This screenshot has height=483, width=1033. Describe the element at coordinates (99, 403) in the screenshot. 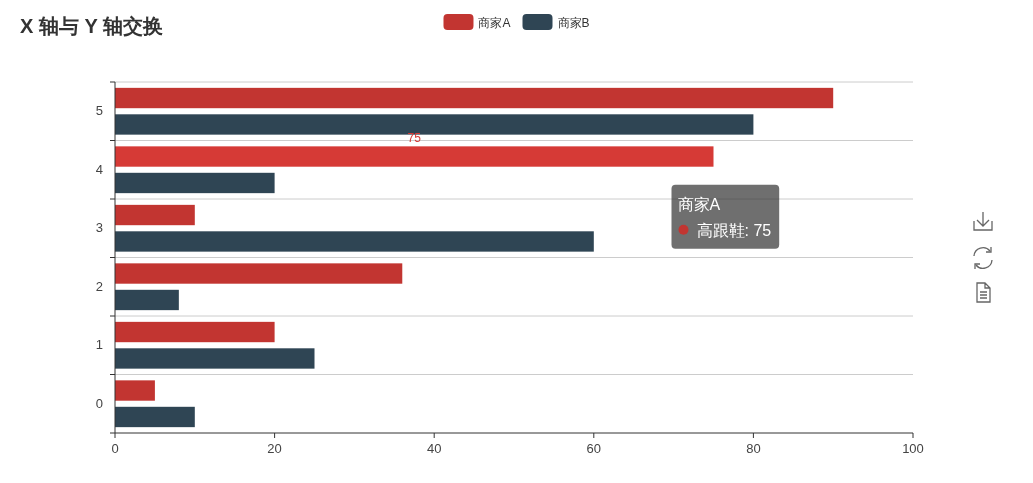

I see `y-tick-label: 0` at that location.